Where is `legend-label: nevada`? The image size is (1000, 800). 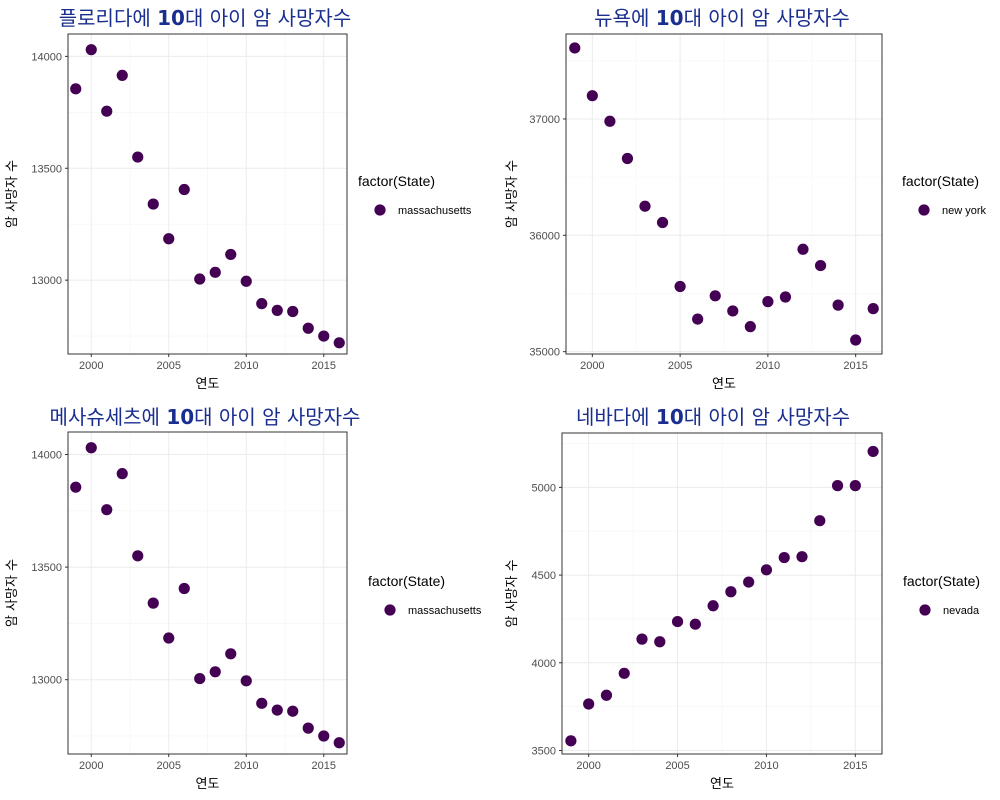 legend-label: nevada is located at coordinates (961, 611).